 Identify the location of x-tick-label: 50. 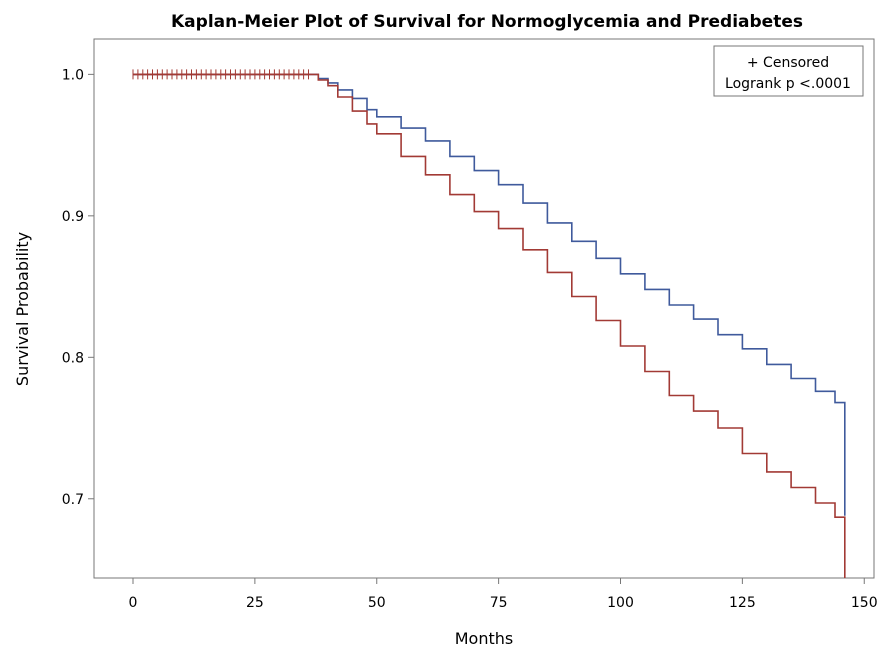
(377, 603).